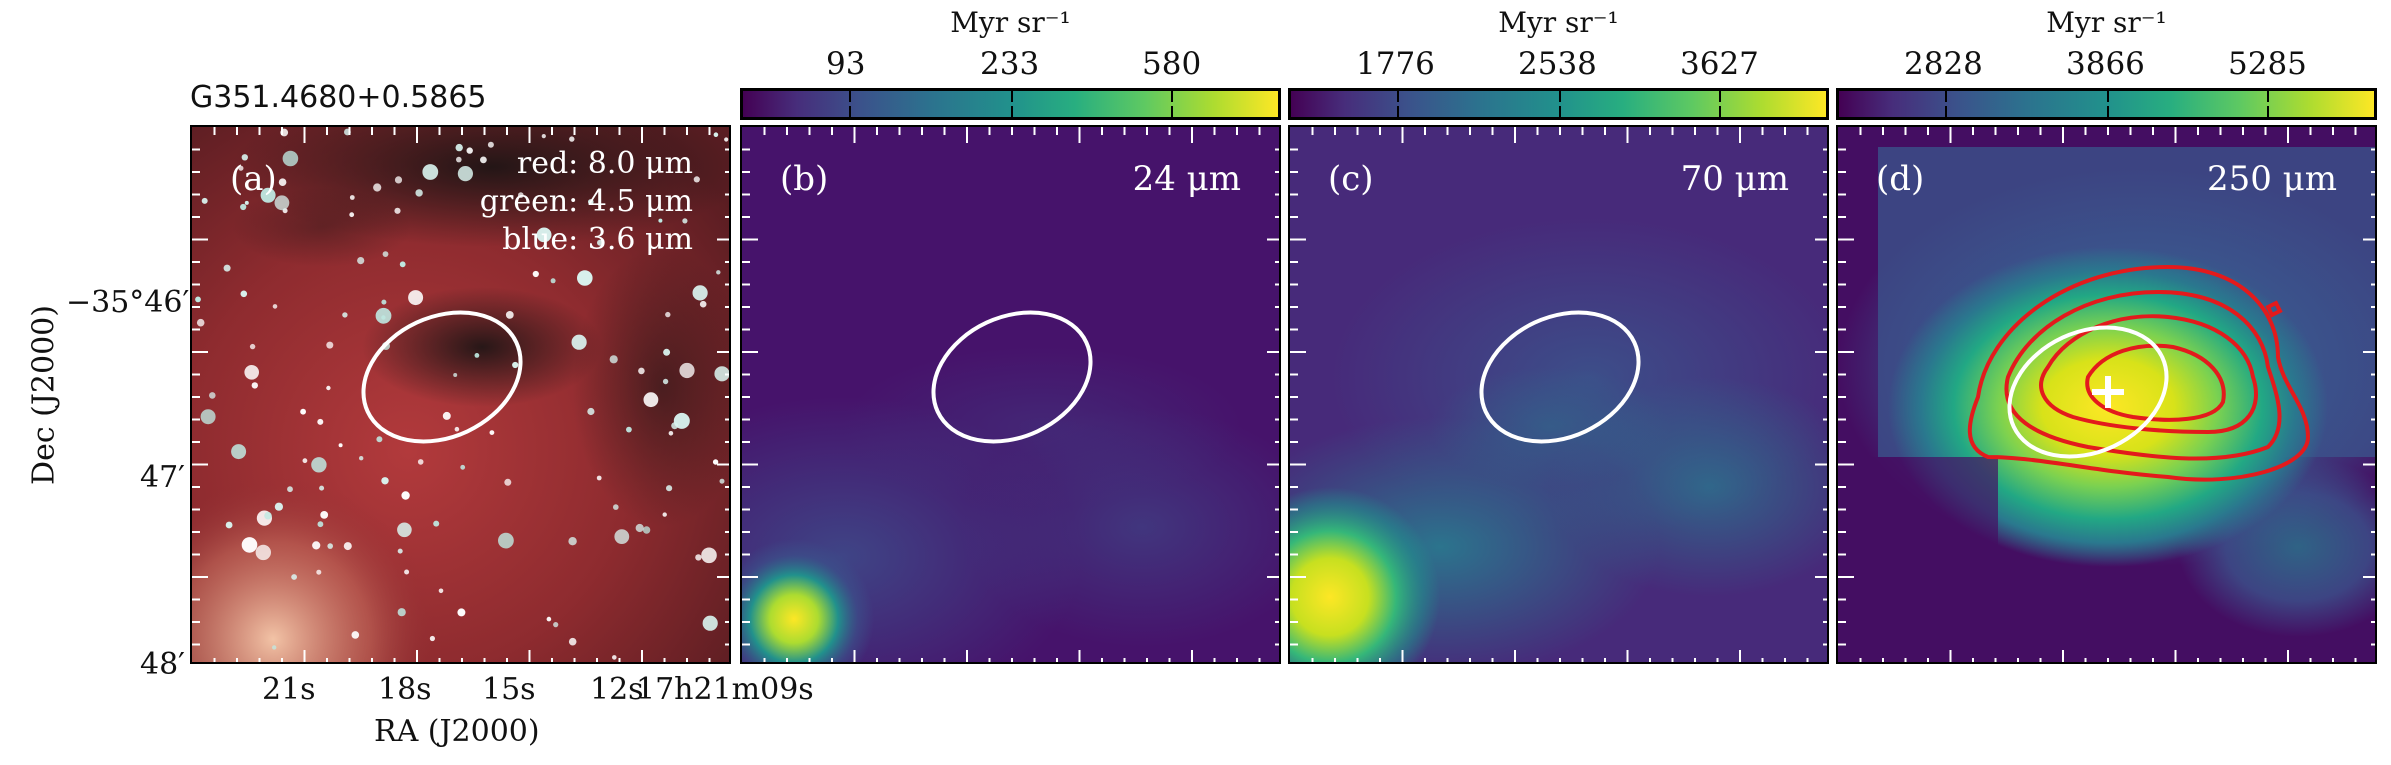  I want to click on dec-axis-title: Dec (J2000), so click(44, 395).